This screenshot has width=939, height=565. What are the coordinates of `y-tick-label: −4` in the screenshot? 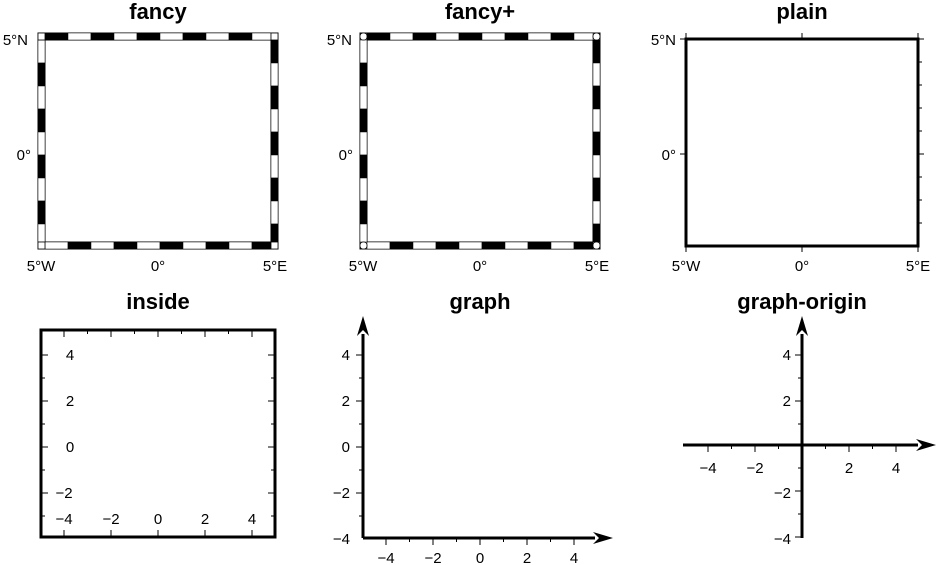 It's located at (341, 539).